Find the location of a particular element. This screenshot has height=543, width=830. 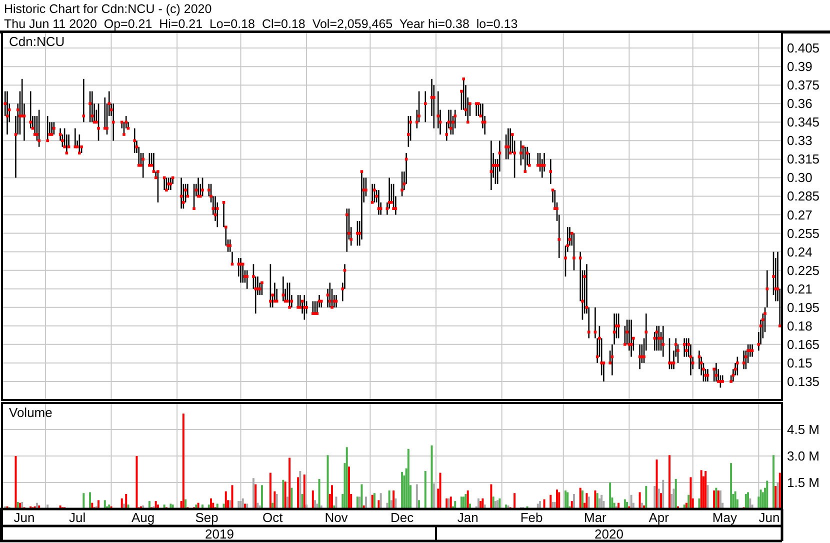

y-tick-label: 1.5 M is located at coordinates (803, 482).